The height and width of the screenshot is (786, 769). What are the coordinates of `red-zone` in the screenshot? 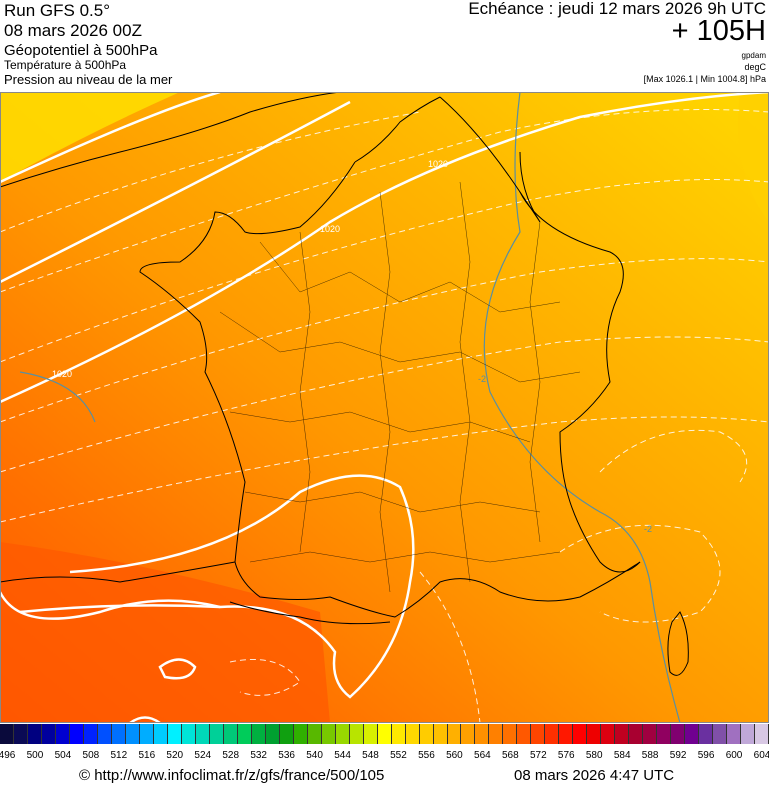 It's located at (165, 632).